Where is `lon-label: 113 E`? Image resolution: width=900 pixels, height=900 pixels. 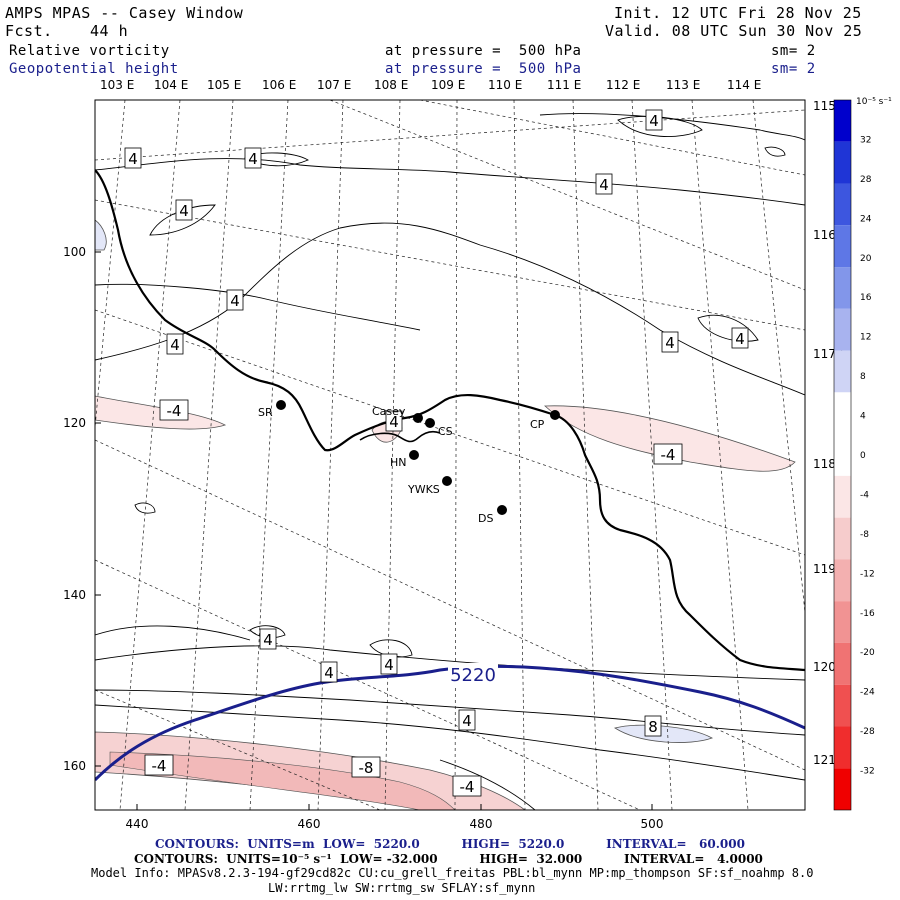 lon-label: 113 E is located at coordinates (683, 85).